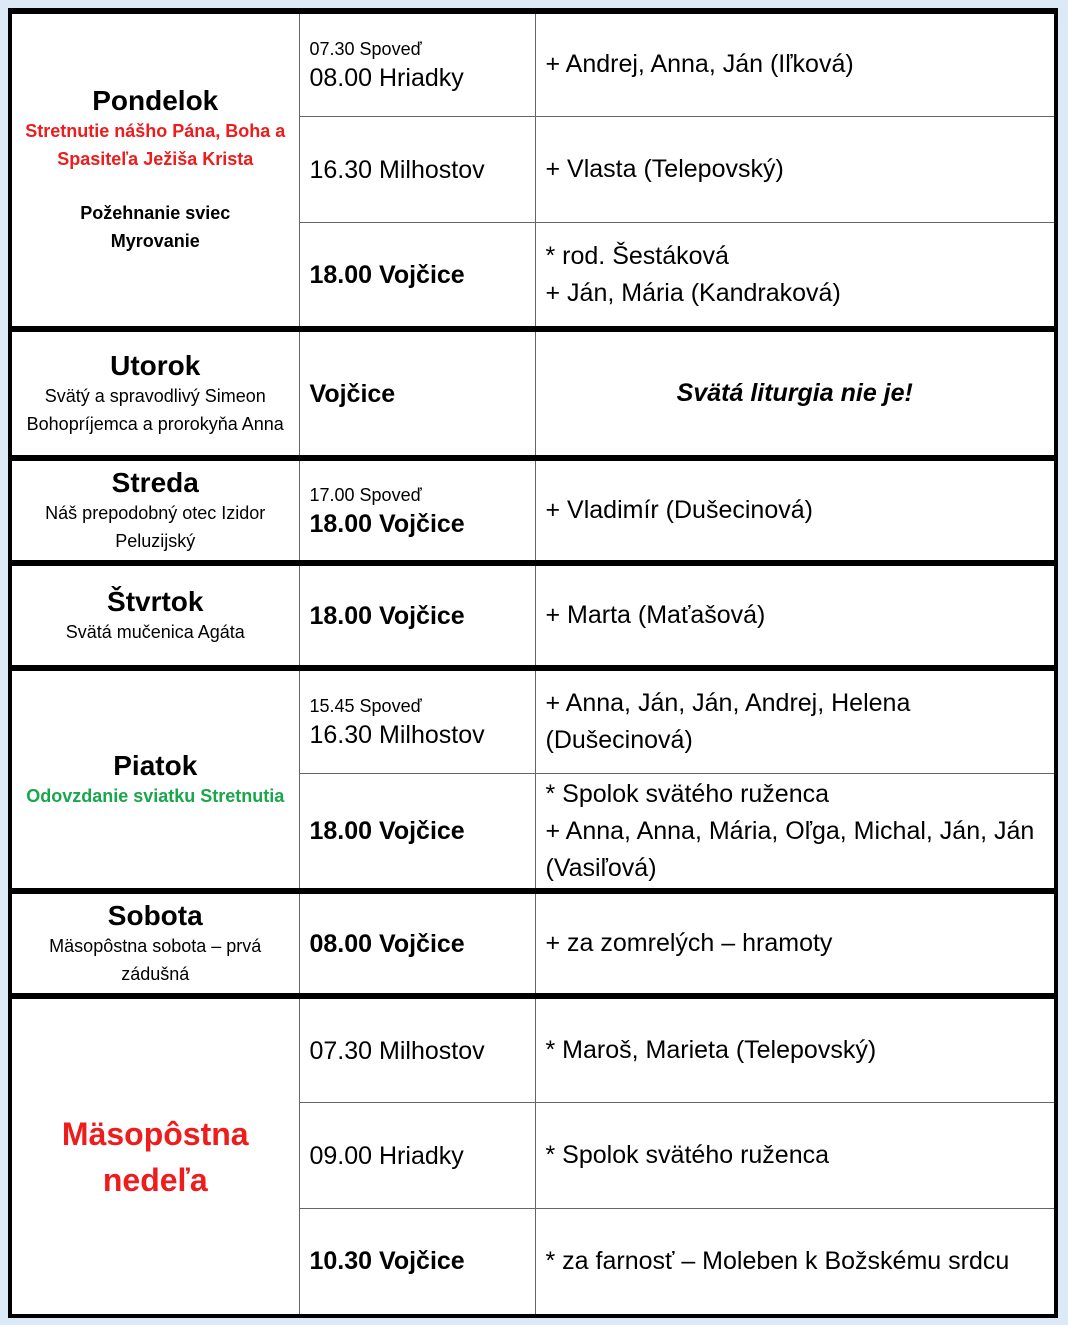 Image resolution: width=1068 pixels, height=1325 pixels. I want to click on intention-cell: * Spolok svätého ruženca, so click(795, 1155).